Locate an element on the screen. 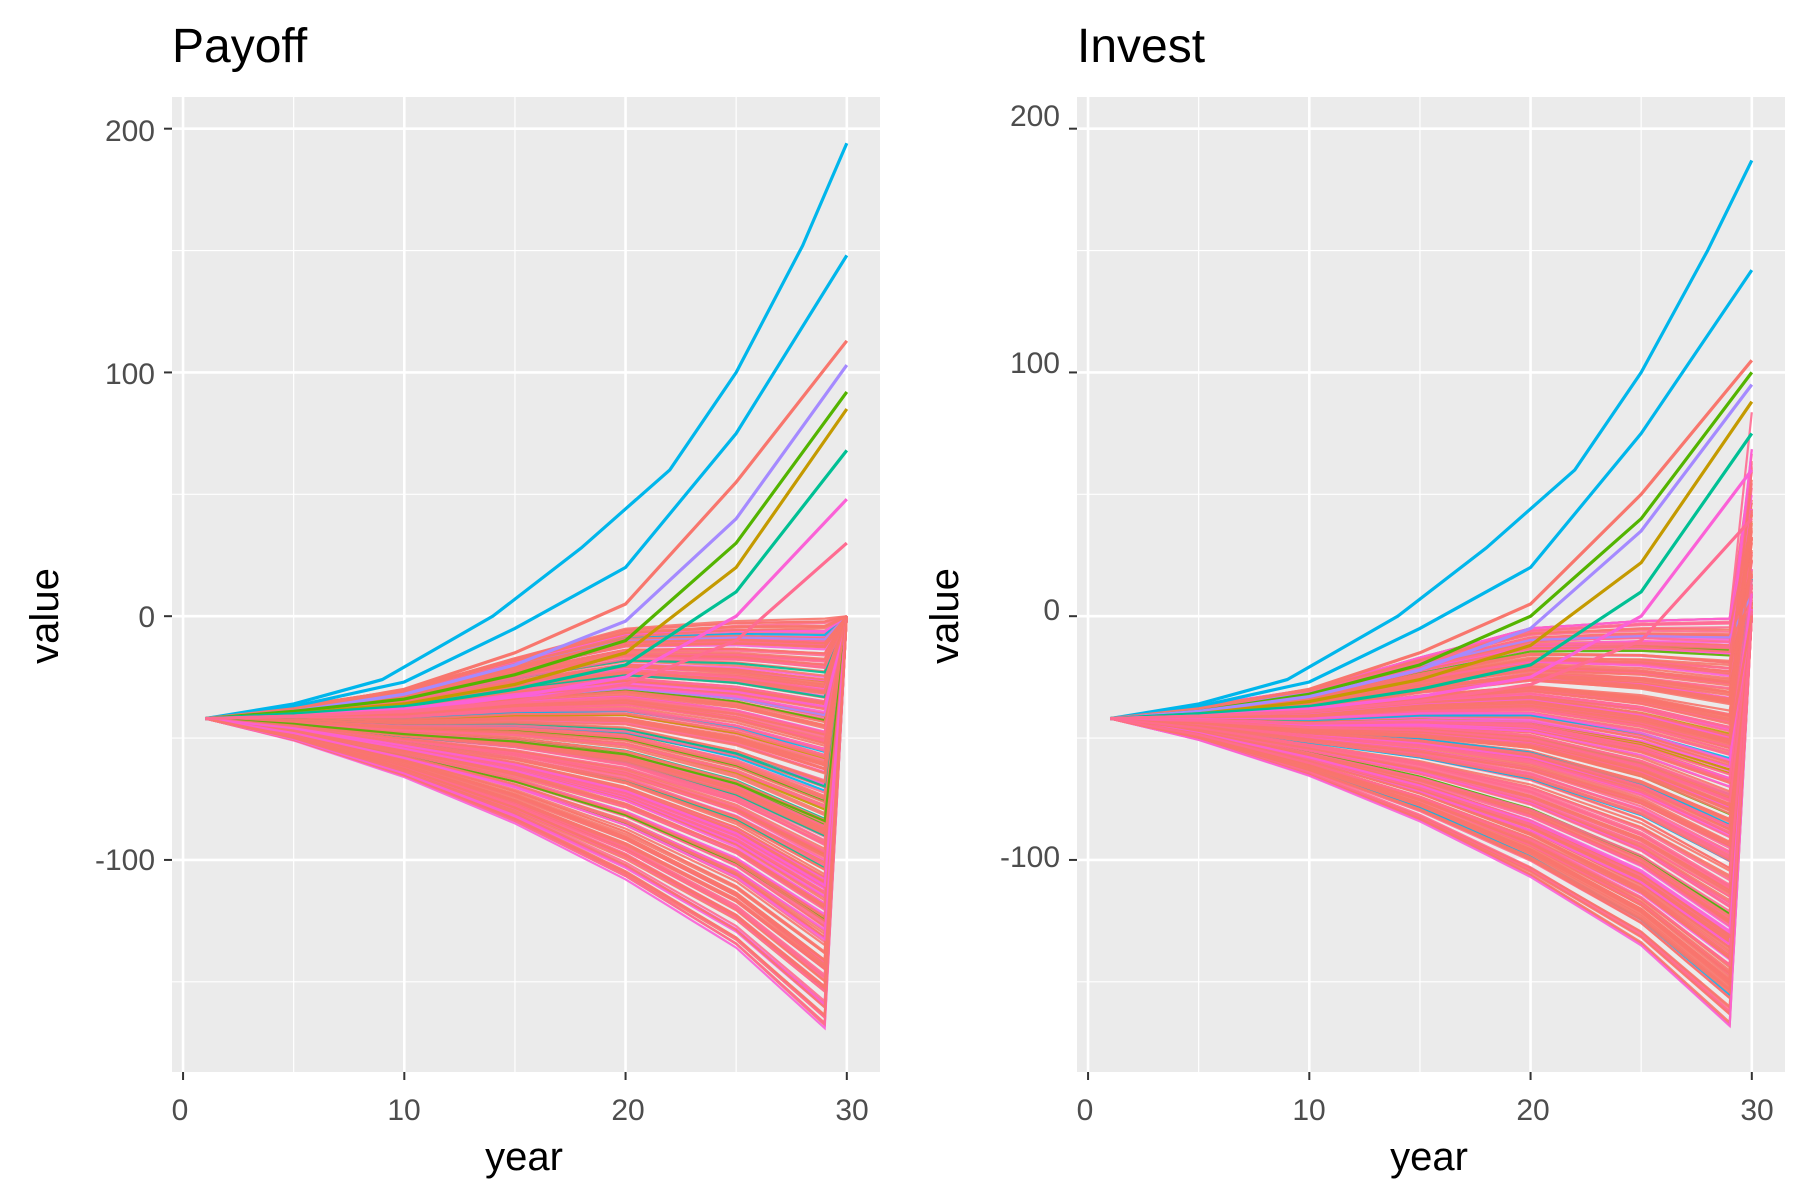 The width and height of the screenshot is (1800, 1200). panel-title-invest: Invest is located at coordinates (1141, 46).